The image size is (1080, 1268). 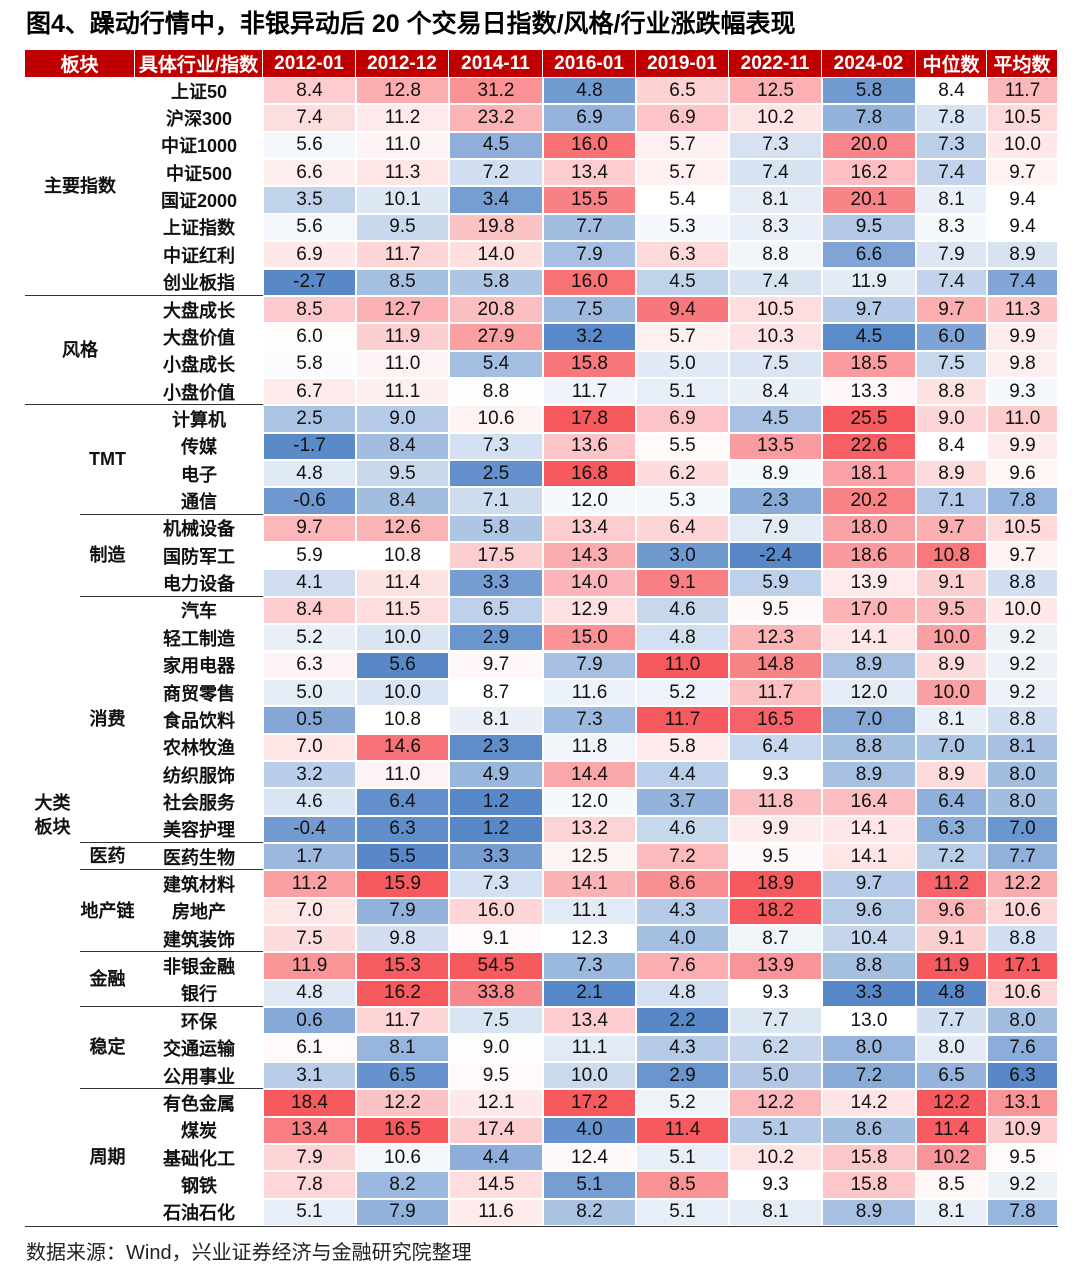 I want to click on row-label: 煤炭, so click(x=199, y=1131).